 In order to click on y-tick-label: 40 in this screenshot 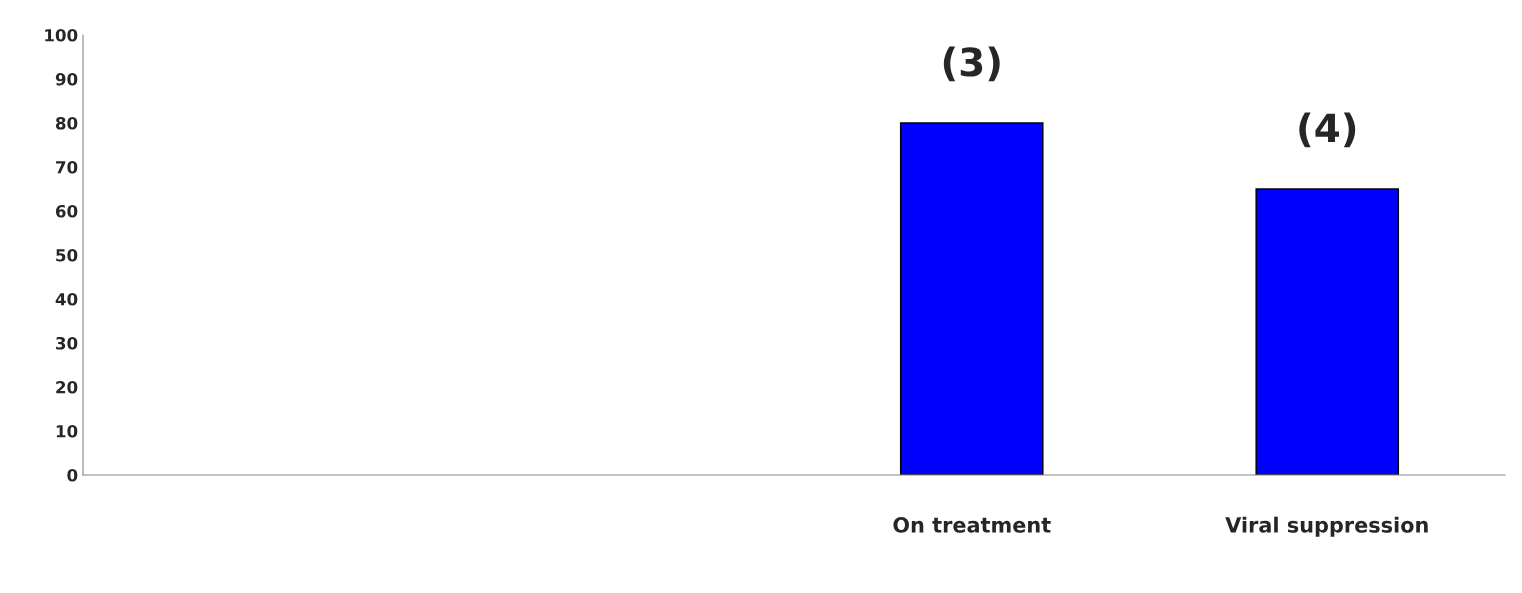, I will do `click(66, 299)`.